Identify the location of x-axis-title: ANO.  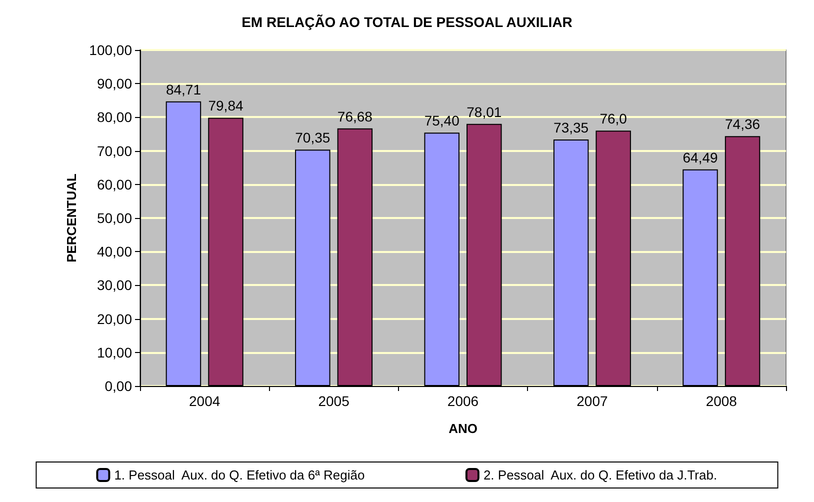
(463, 428).